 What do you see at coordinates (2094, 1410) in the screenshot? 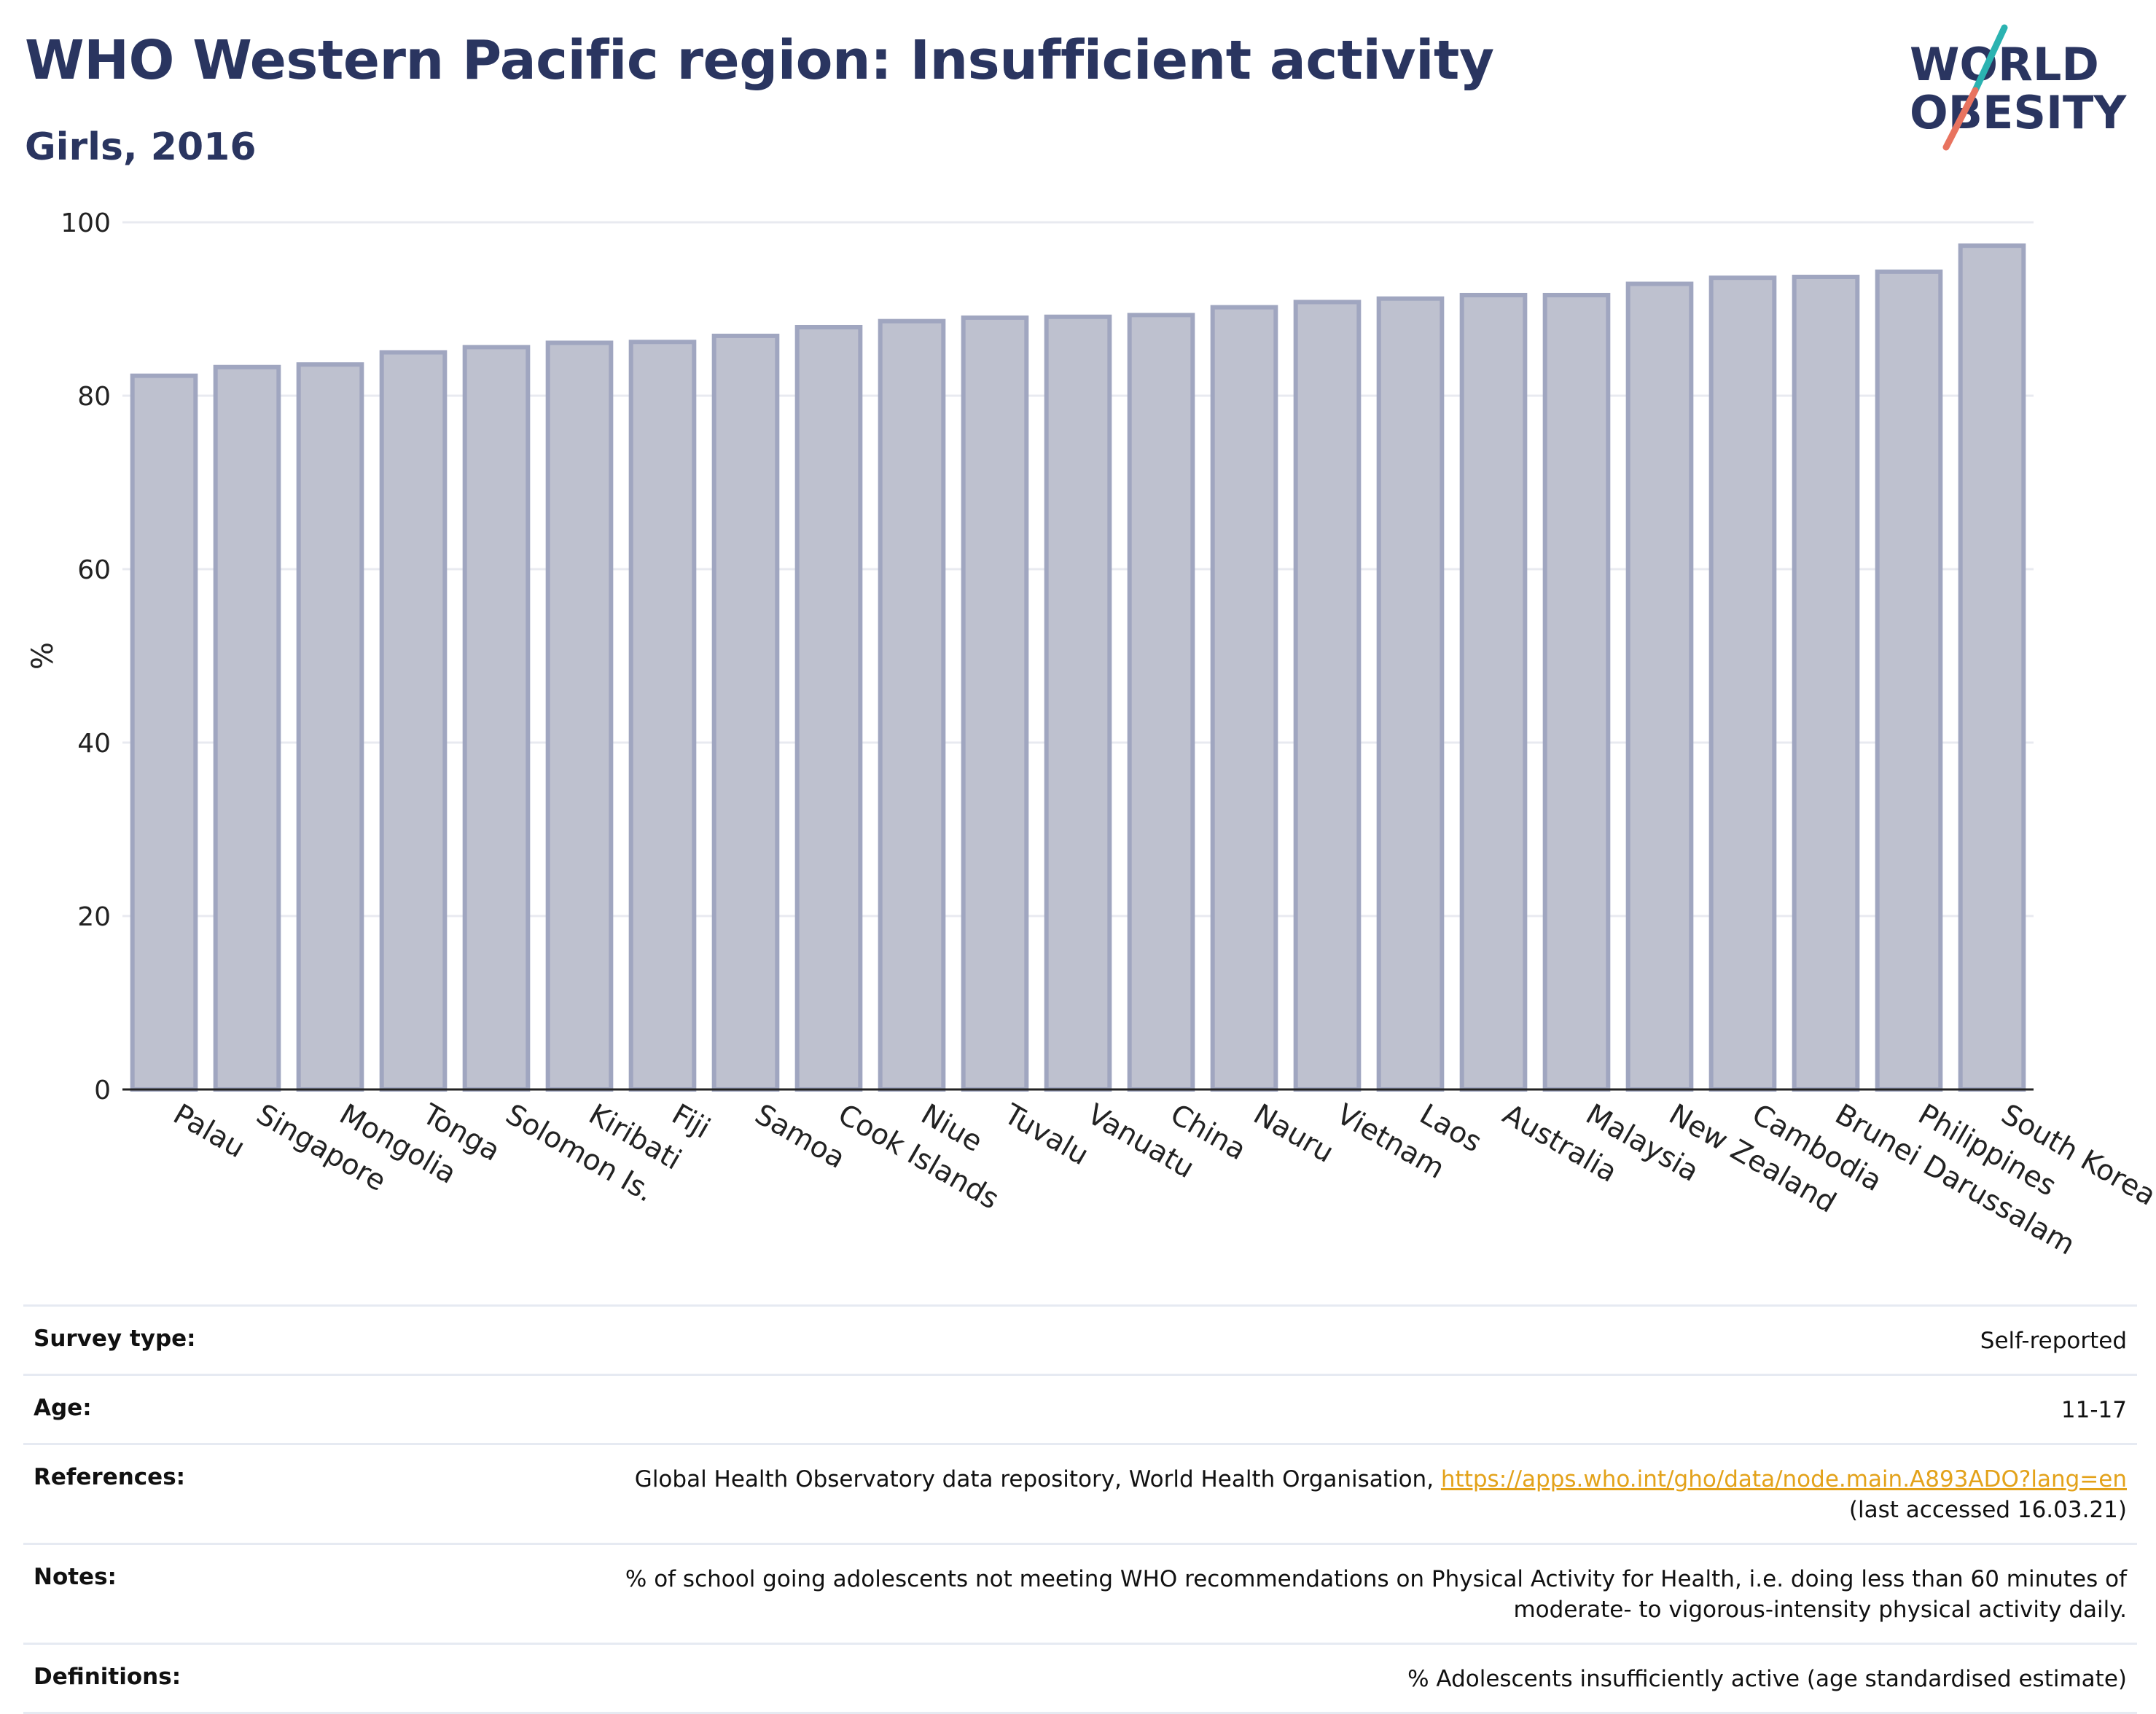
I see `age-value: 11-17` at bounding box center [2094, 1410].